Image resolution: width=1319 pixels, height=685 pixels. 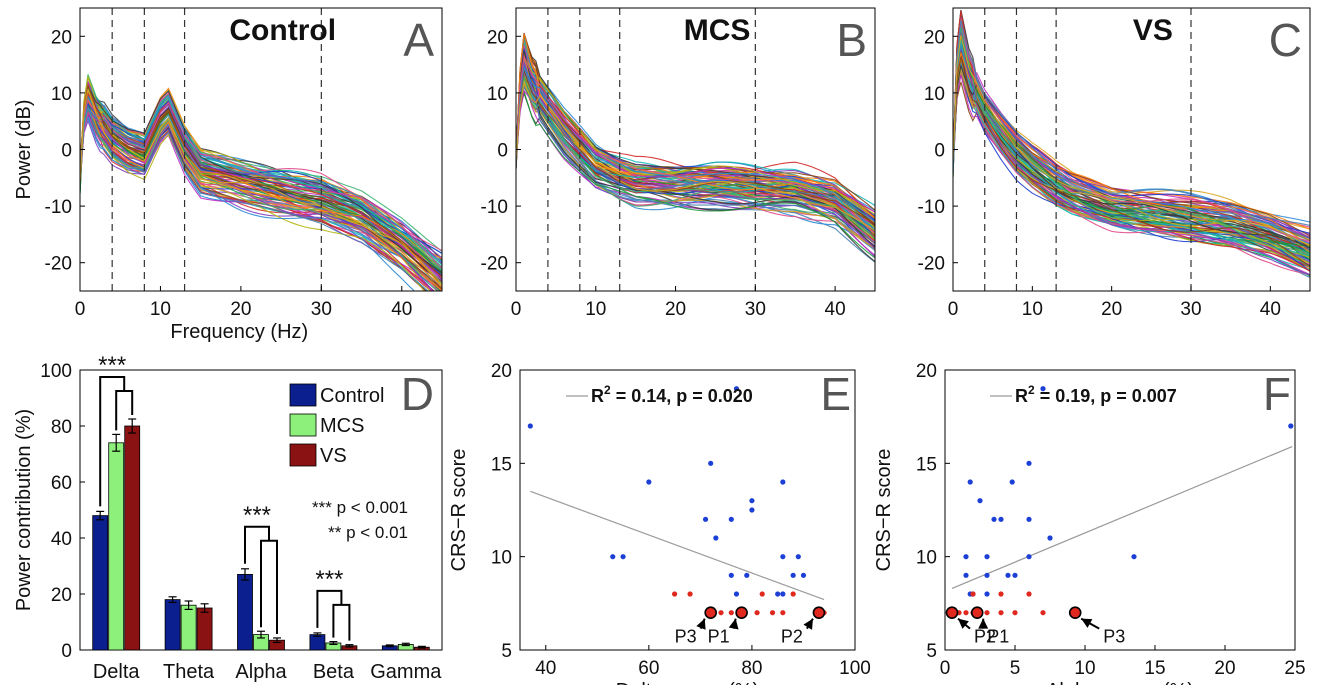 I want to click on highlighted-point, so click(x=819, y=612).